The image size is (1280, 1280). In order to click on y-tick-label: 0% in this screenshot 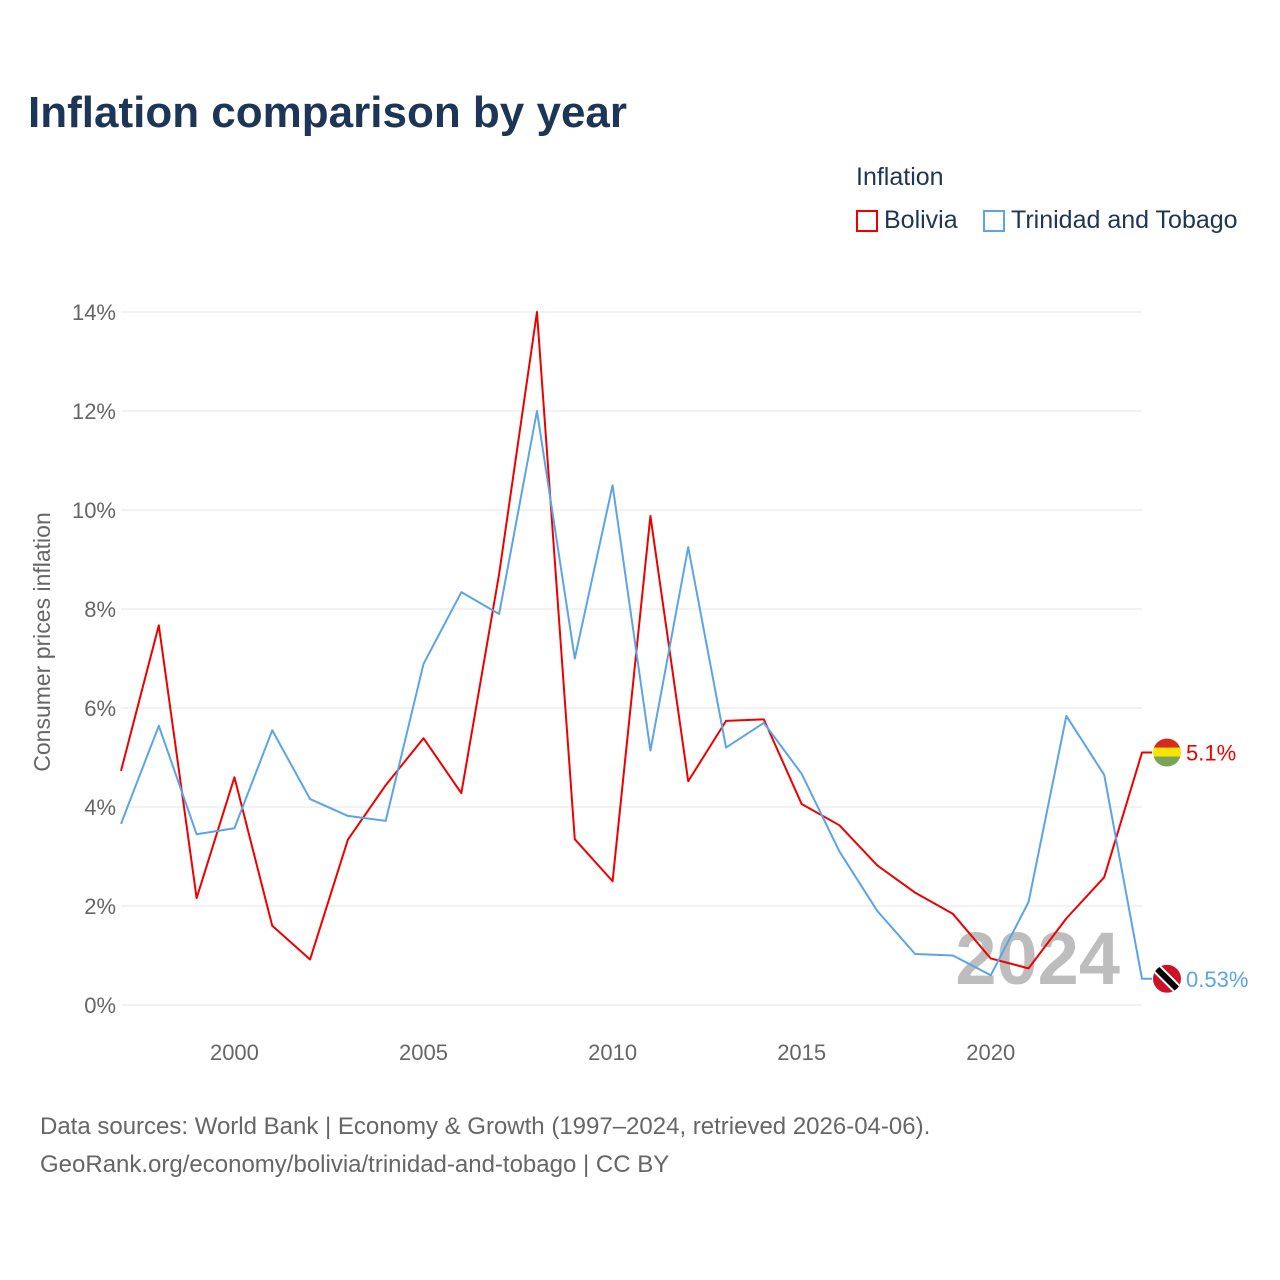, I will do `click(100, 1005)`.